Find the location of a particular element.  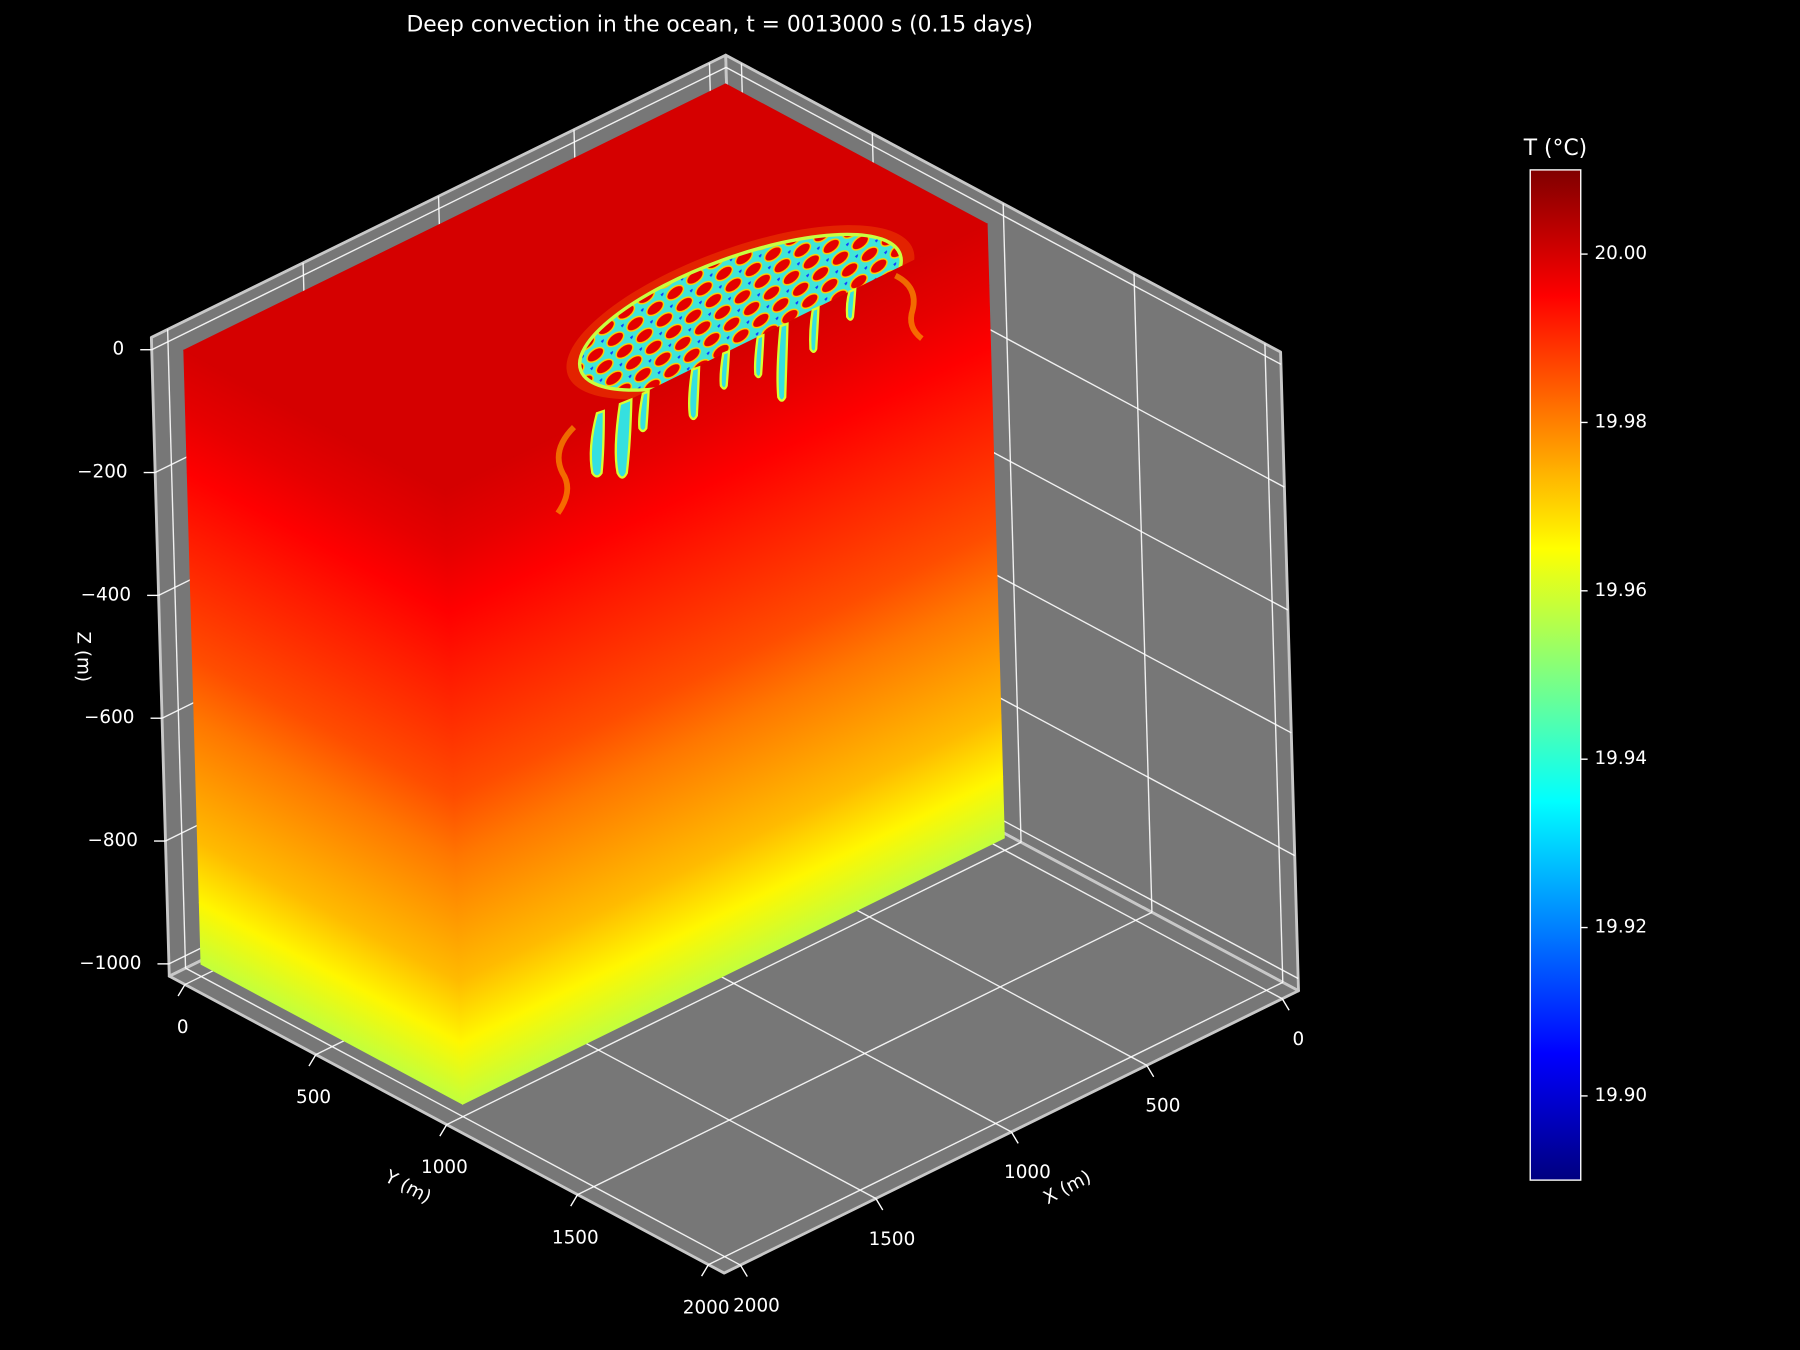

y-tick-label: 1500 is located at coordinates (575, 1237).